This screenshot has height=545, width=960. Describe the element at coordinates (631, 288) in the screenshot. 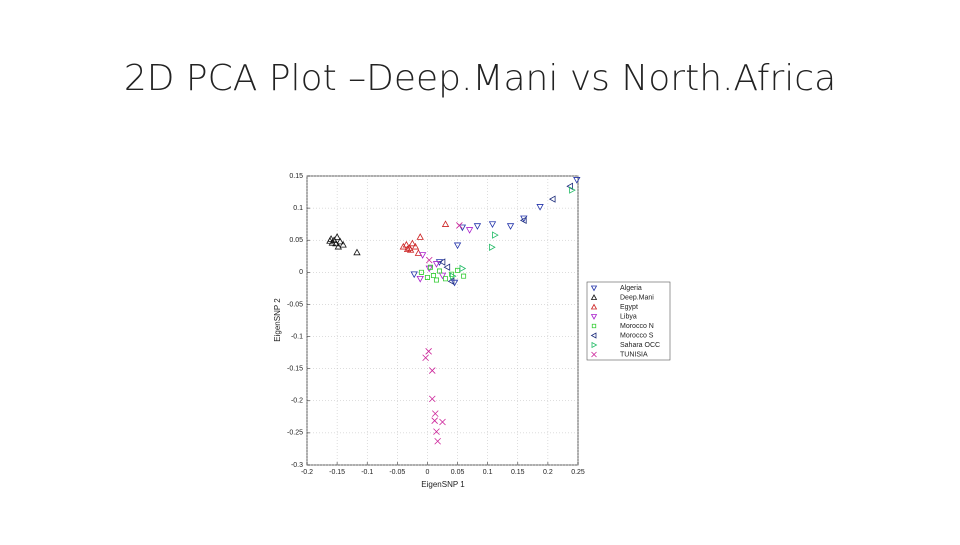

I see `legend-label: Algeria` at that location.